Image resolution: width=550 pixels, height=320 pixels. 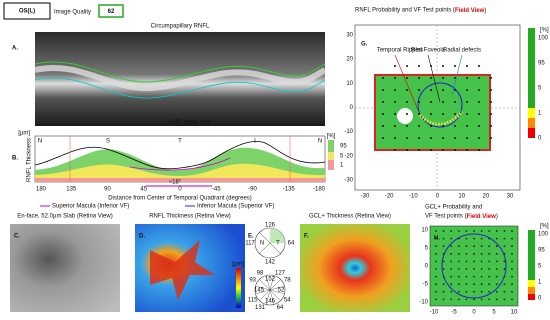 I want to click on panel-letter: D., so click(x=142, y=237).